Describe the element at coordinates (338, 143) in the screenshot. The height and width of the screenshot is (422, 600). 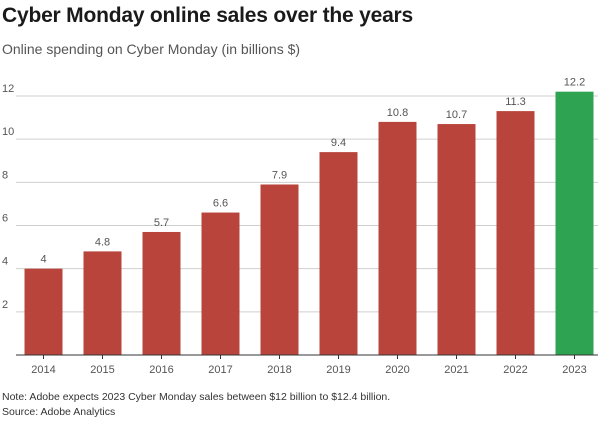
I see `data-label-2019: 9.4` at that location.